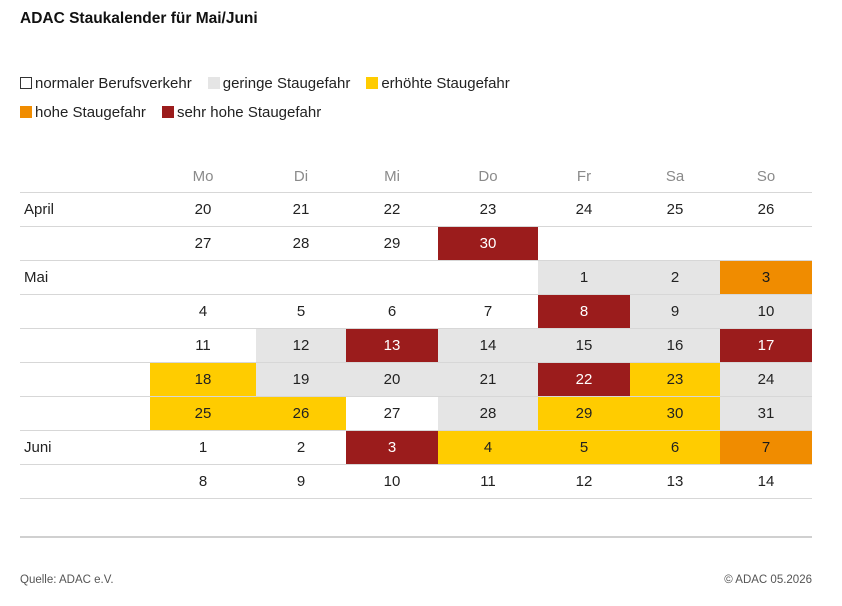 This screenshot has height=606, width=842. What do you see at coordinates (36, 277) in the screenshot?
I see `month-label-mai: Mai` at bounding box center [36, 277].